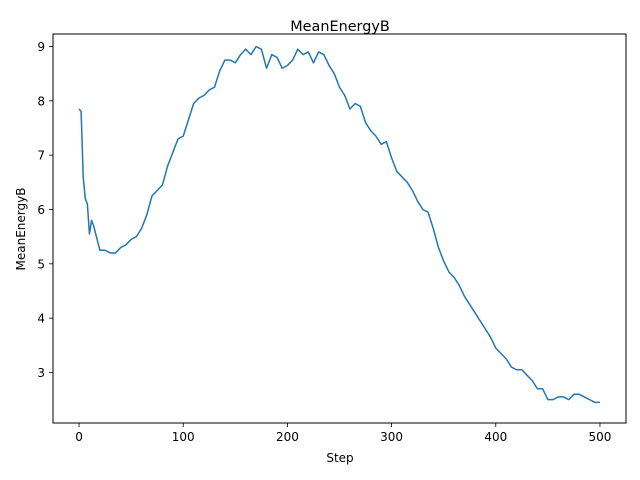 The image size is (640, 480). I want to click on y-tick-label: 8, so click(41, 101).